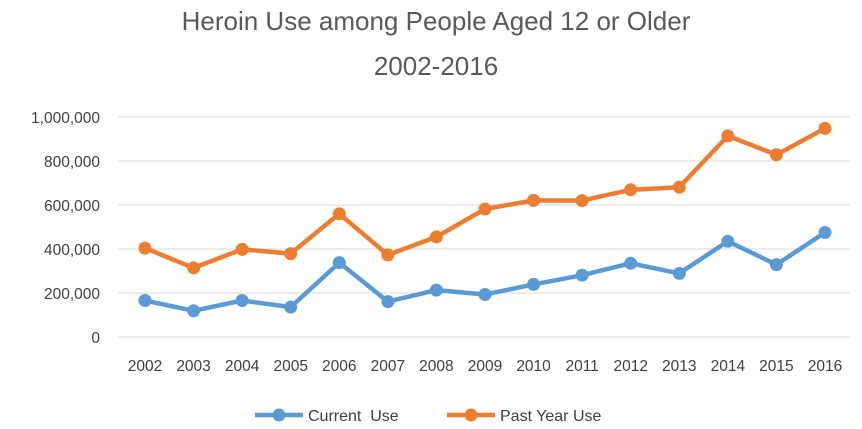  Describe the element at coordinates (339, 366) in the screenshot. I see `x-tick-label: 2006` at that location.